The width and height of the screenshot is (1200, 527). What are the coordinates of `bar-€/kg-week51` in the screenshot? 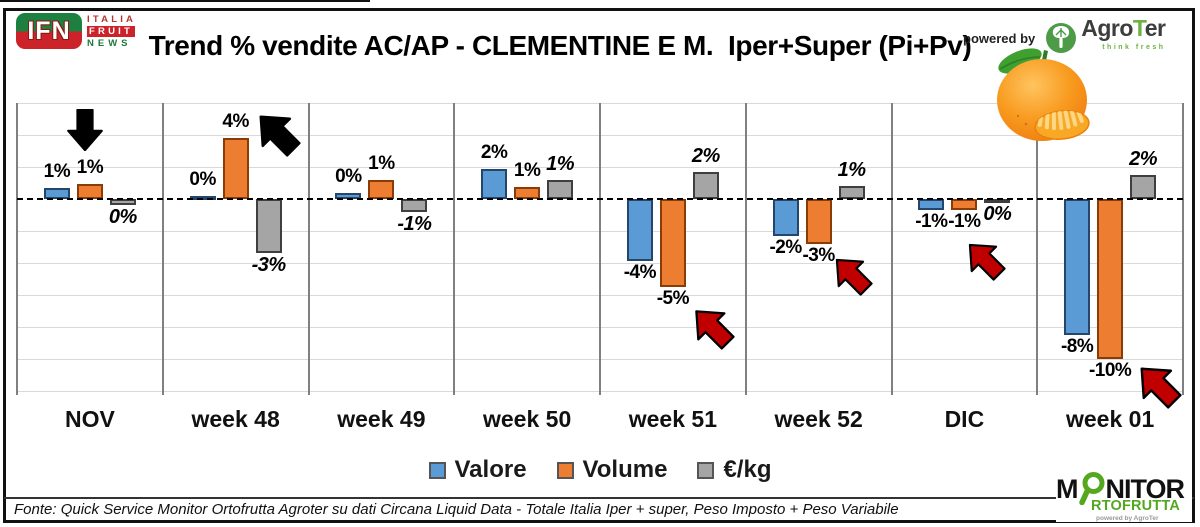 It's located at (705, 185).